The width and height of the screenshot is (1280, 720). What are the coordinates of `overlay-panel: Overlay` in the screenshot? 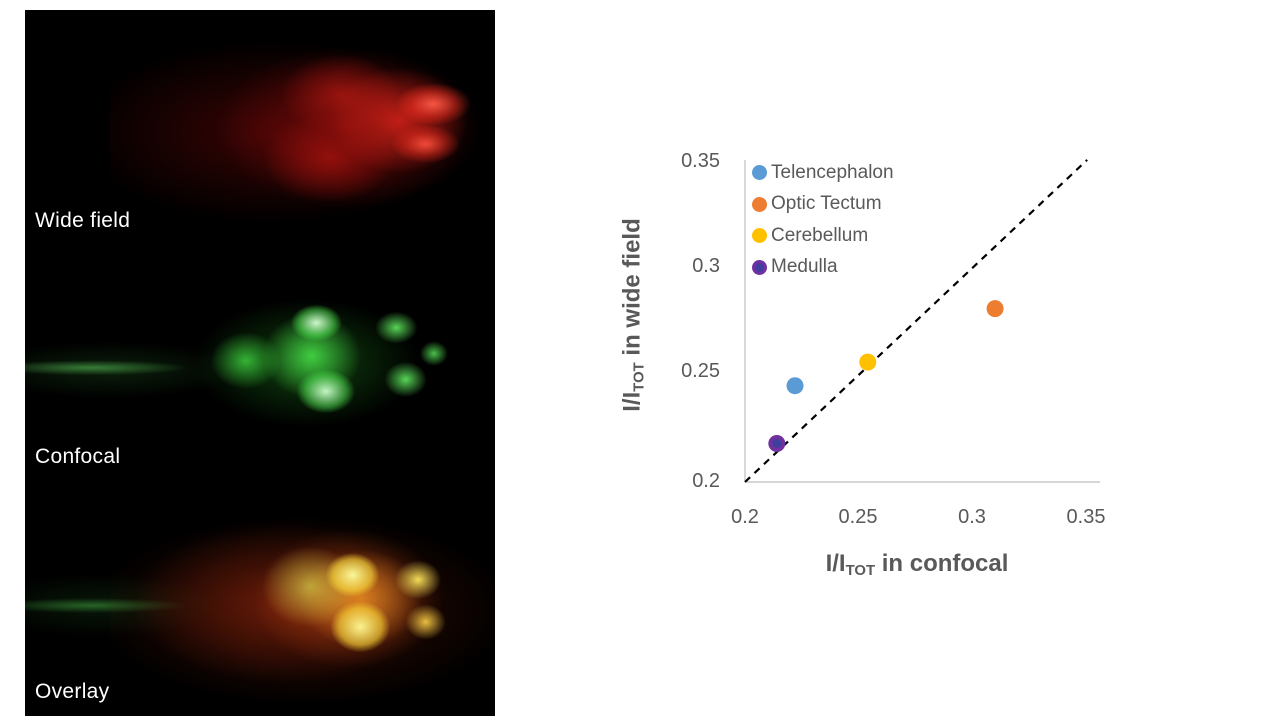 It's located at (260, 598).